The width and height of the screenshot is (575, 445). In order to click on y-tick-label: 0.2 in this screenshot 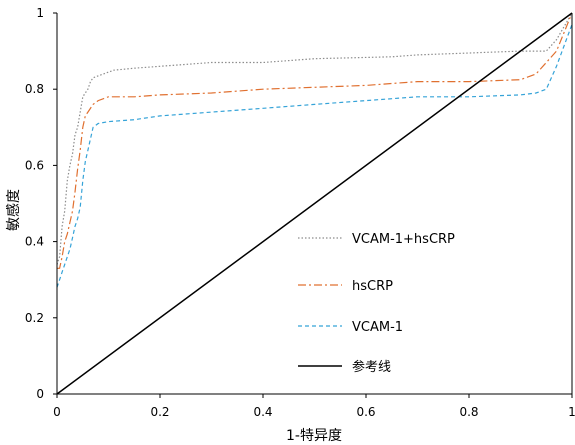, I will do `click(34, 318)`.